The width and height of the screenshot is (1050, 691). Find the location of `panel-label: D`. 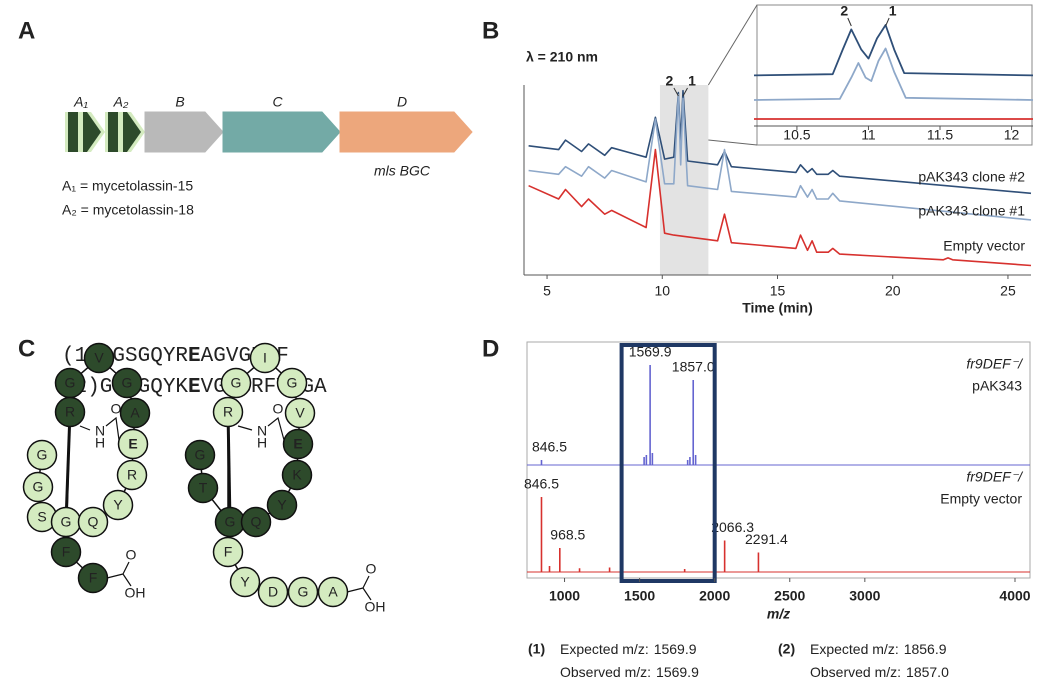

panel-label: D is located at coordinates (490, 348).